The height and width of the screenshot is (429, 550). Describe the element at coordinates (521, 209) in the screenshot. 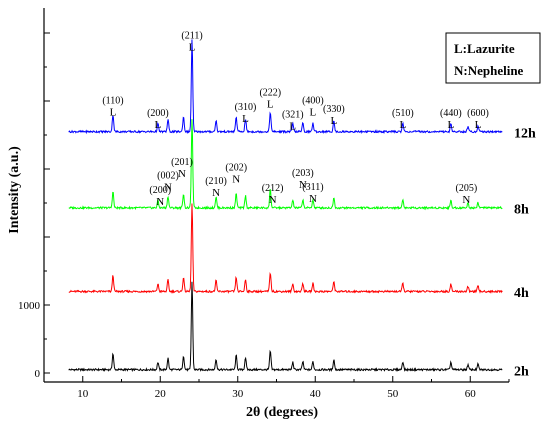

I see `series-label-8h: 8h` at that location.